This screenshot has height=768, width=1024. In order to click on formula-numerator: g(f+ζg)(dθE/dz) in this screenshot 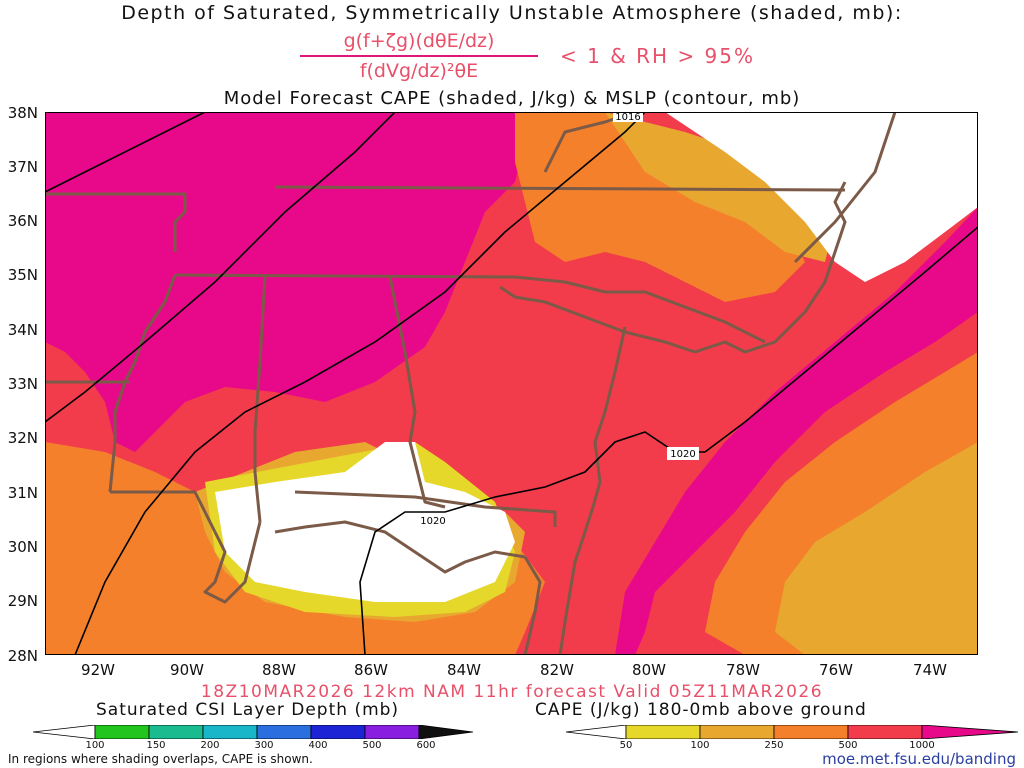, I will do `click(419, 41)`.